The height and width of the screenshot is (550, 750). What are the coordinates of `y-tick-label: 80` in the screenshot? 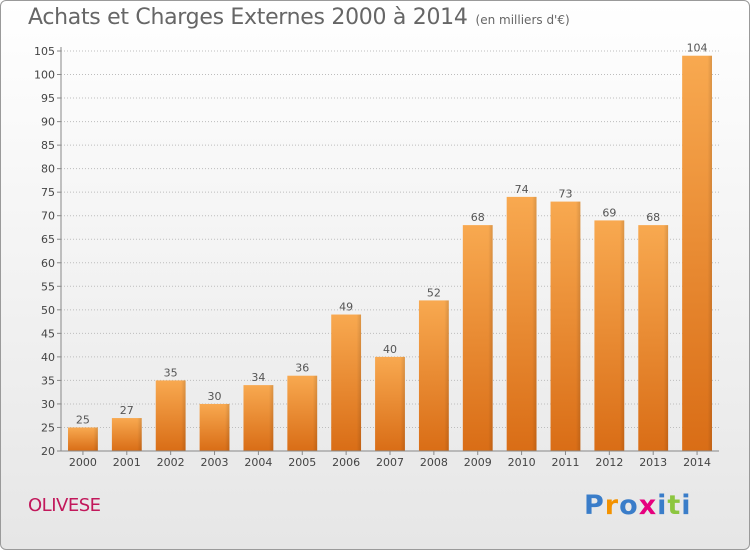 It's located at (48, 169).